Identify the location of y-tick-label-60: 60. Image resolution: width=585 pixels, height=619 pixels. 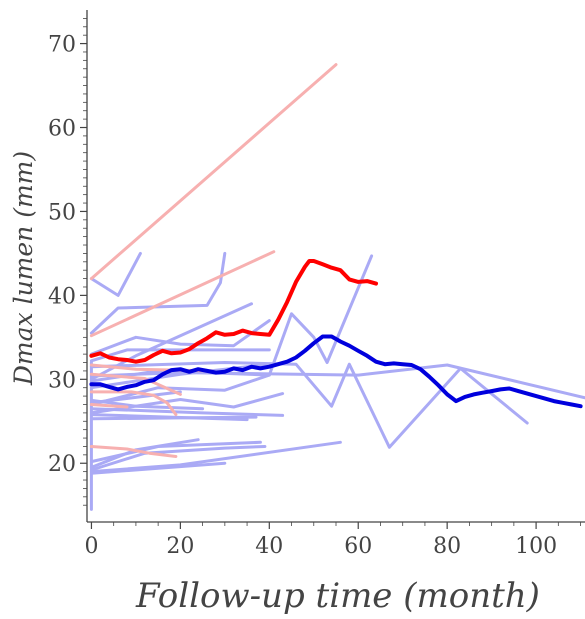
(62, 129).